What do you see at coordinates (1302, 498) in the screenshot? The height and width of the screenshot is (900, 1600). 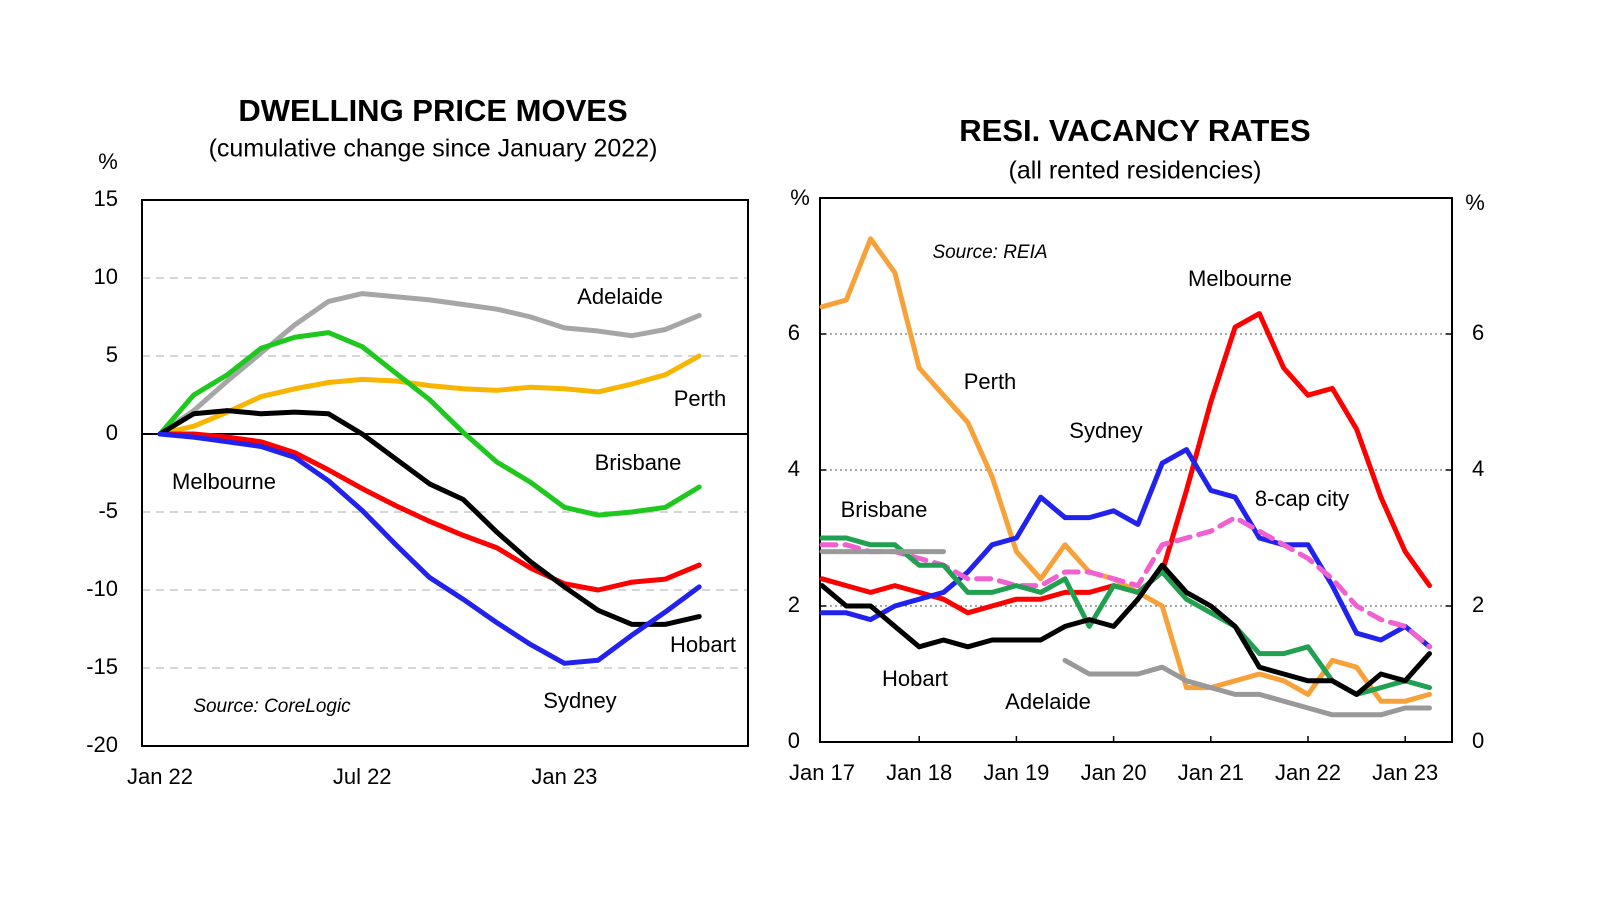 I see `series-label: 8-cap city` at bounding box center [1302, 498].